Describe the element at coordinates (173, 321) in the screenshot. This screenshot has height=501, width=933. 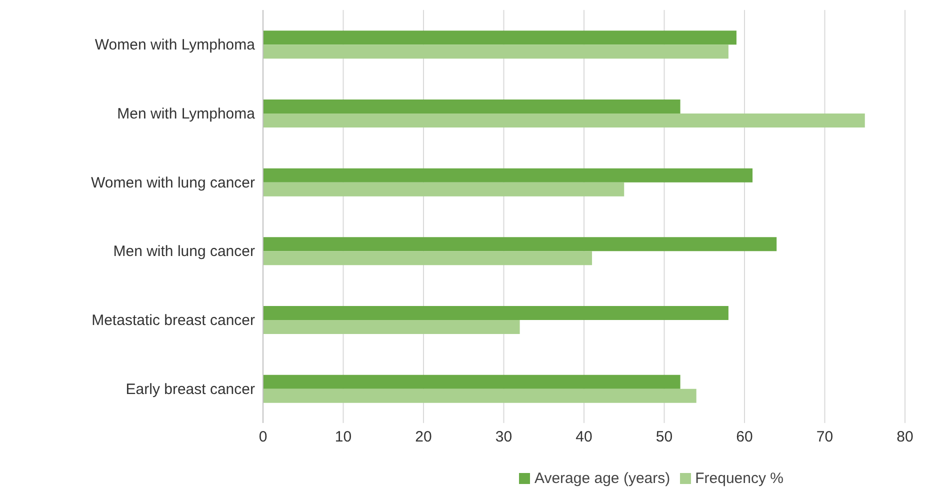
I see `y-tick-label: Metastatic breast cancer` at that location.